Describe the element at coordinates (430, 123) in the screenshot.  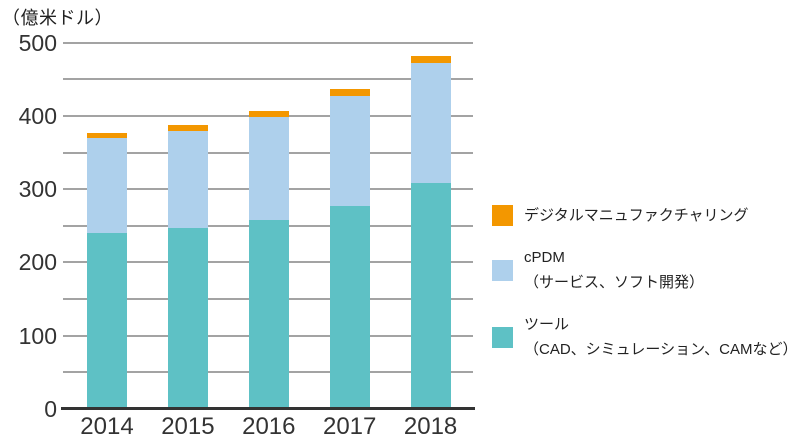
I see `bar-segment-2018-cpdm` at that location.